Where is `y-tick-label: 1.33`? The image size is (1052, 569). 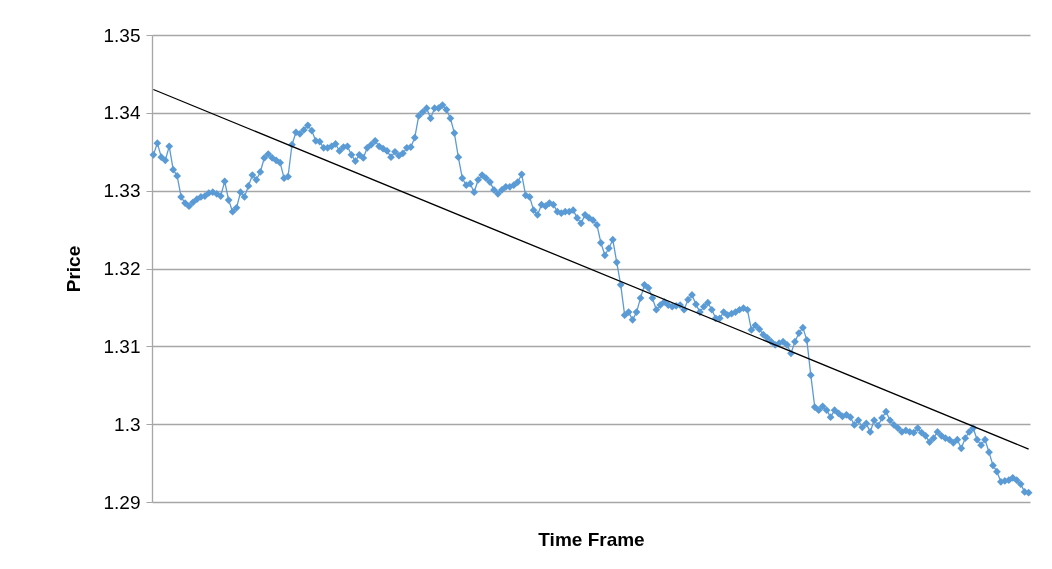
y-tick-label: 1.33 is located at coordinates (122, 191).